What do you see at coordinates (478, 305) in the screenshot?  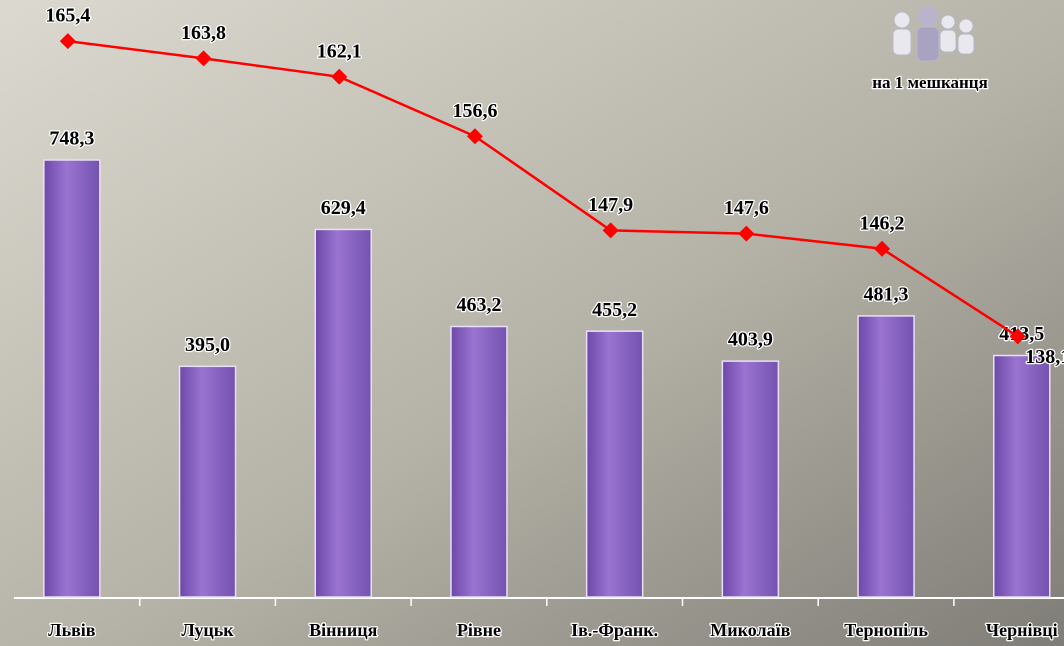 I see `data-label: 463,2` at bounding box center [478, 305].